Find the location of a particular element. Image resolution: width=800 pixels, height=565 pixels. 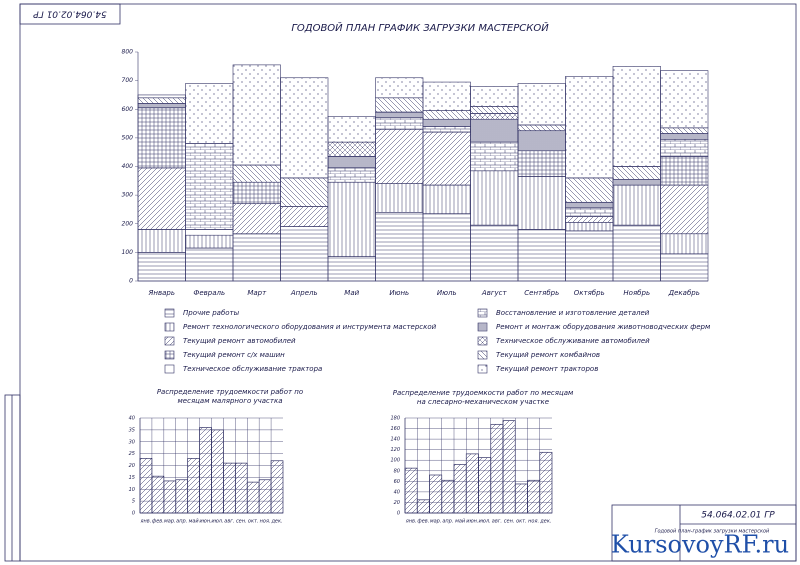

y-tick-label: 100 is located at coordinates (395, 461).